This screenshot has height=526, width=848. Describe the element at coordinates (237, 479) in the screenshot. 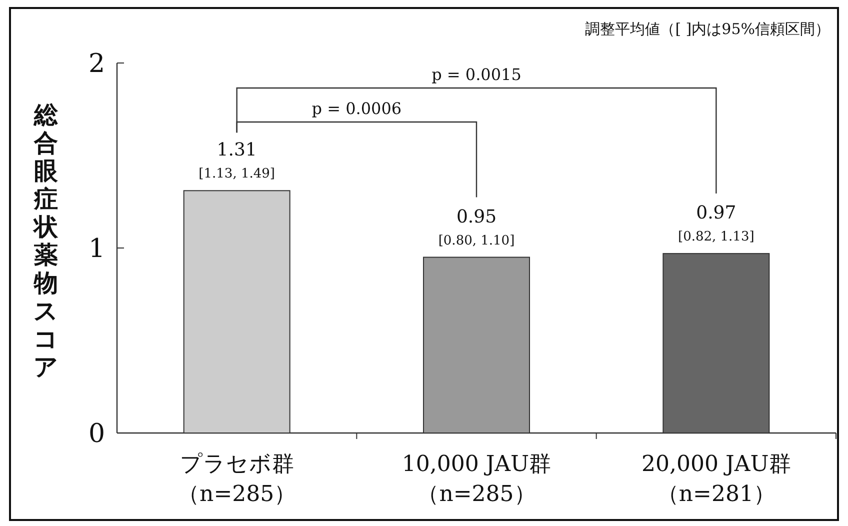

I see `x-tick-label: プラセボ群（n=285）` at that location.